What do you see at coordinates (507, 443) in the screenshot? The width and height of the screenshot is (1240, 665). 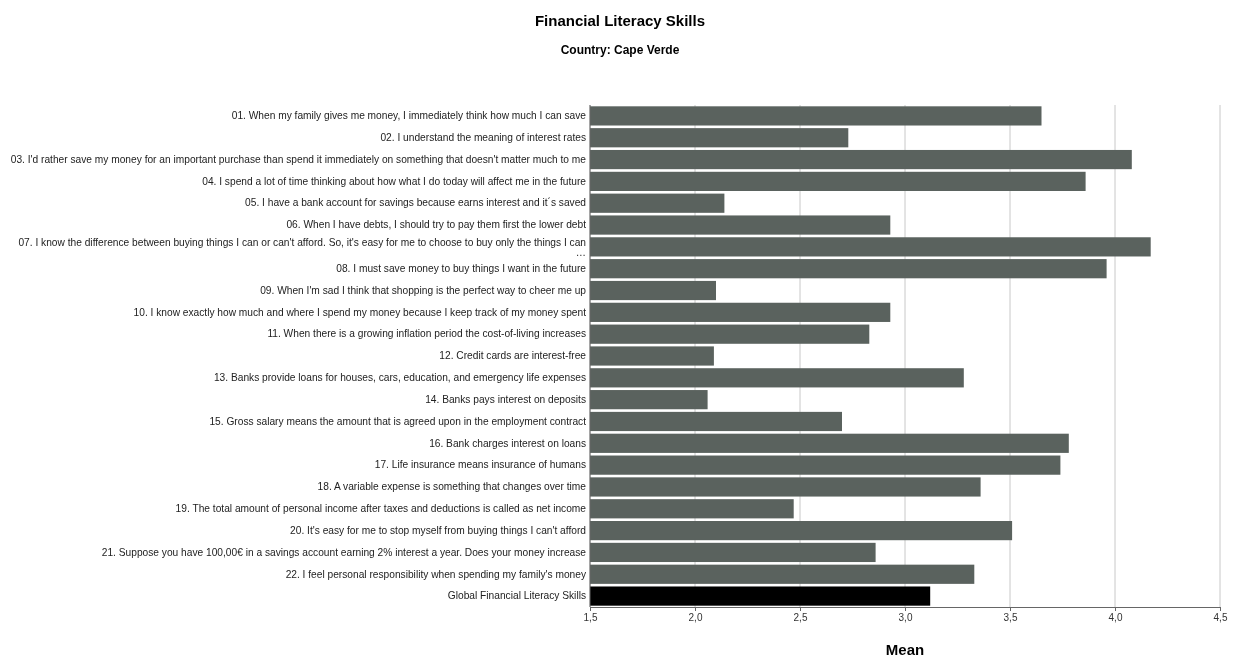 I see `y-tick-label: 16. Bank charges interest on loans` at bounding box center [507, 443].